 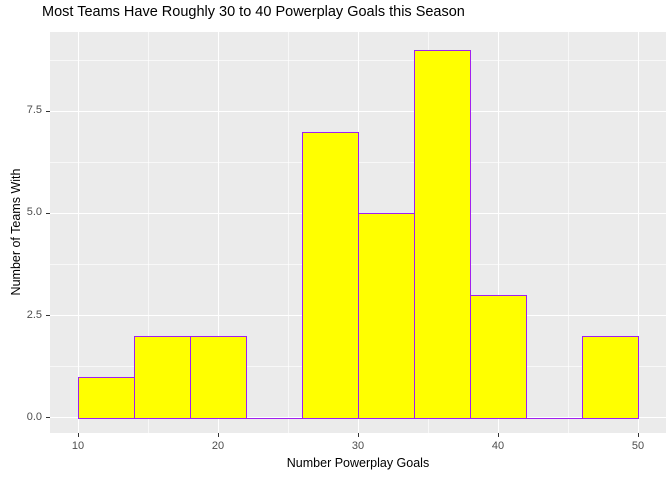 I want to click on y-tick-label: 0.0, so click(x=34, y=416).